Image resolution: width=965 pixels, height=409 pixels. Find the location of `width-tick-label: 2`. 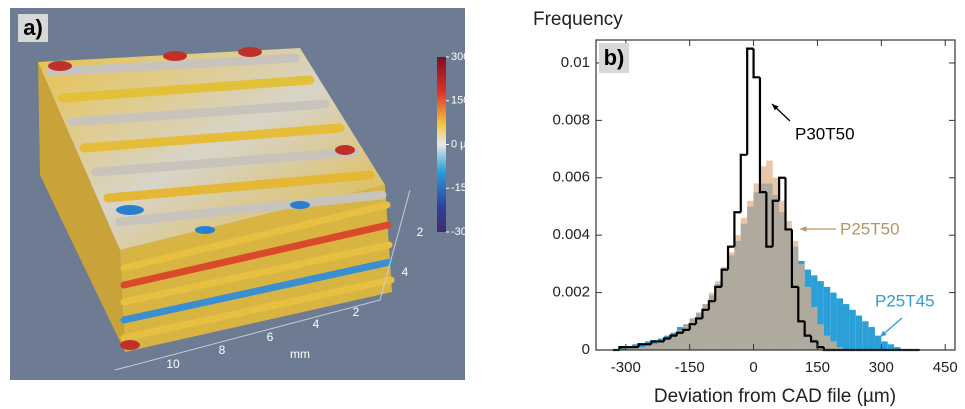

width-tick-label: 2 is located at coordinates (356, 312).